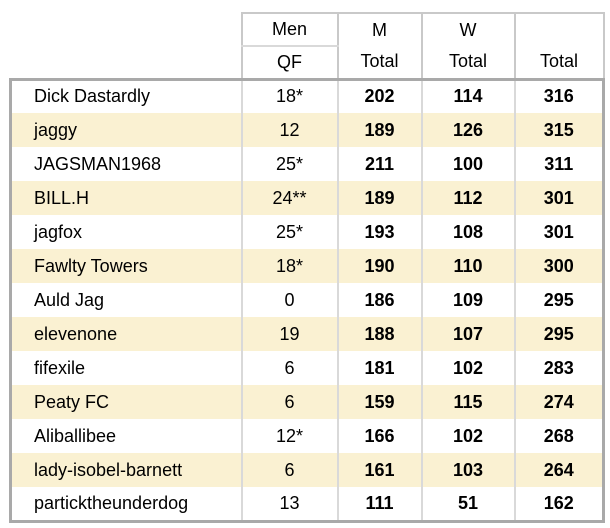 The width and height of the screenshot is (610, 528). Describe the element at coordinates (379, 334) in the screenshot. I see `m-total-cell: 188` at that location.